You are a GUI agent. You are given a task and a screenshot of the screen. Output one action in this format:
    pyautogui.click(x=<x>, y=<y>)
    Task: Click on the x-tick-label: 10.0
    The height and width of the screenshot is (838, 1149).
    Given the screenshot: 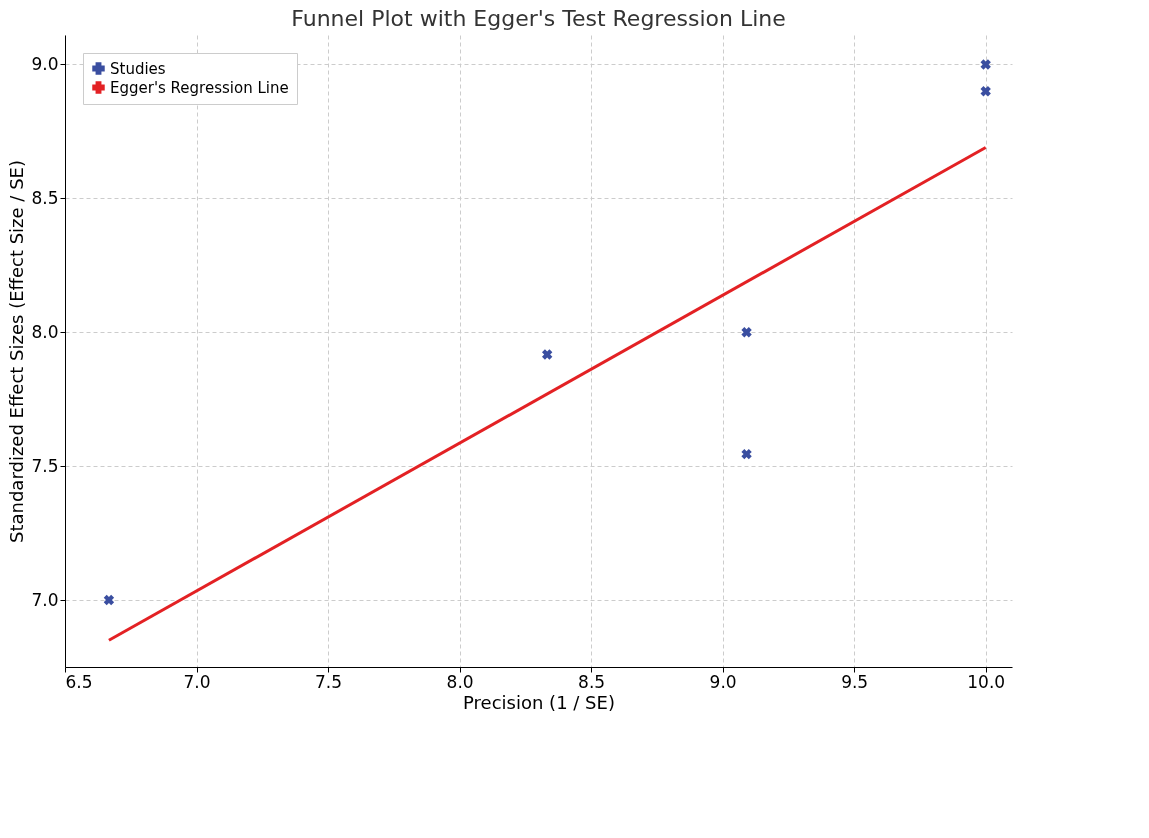 What is the action you would take?
    pyautogui.click(x=986, y=681)
    